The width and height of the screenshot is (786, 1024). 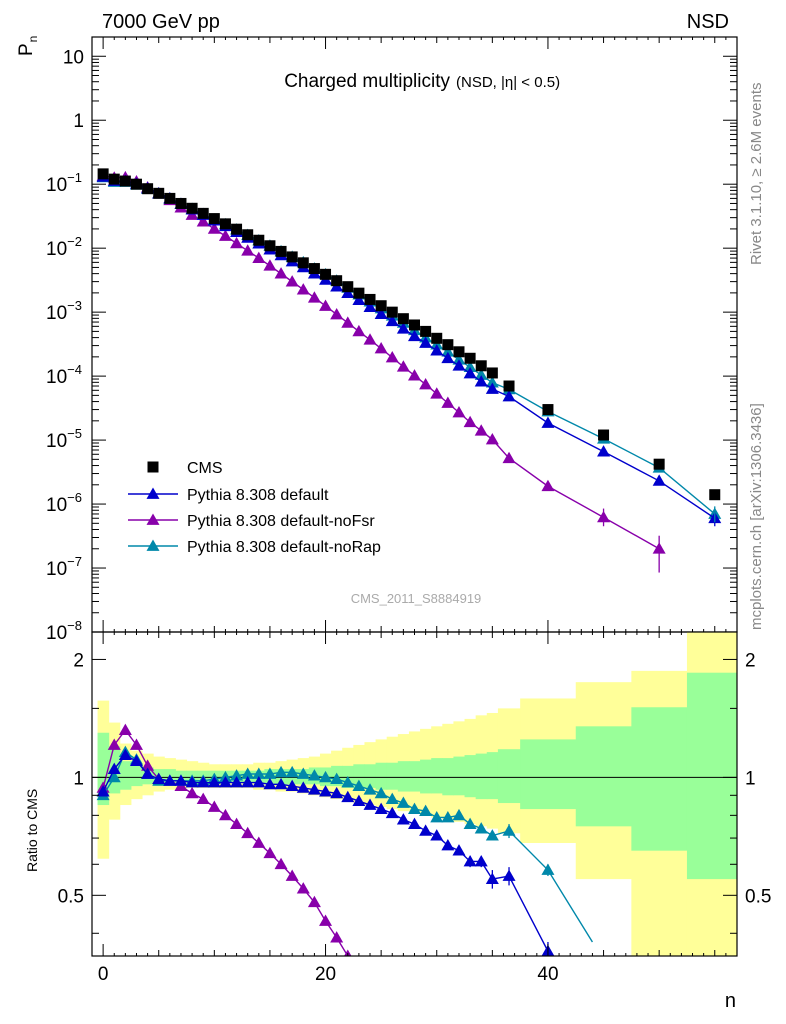 What do you see at coordinates (33, 39) in the screenshot?
I see `y-axis-label-subscript: n` at bounding box center [33, 39].